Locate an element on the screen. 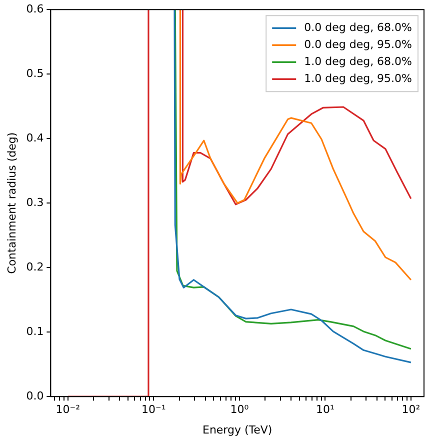 The width and height of the screenshot is (428, 443). y-tick-label: 0.1 is located at coordinates (35, 331).